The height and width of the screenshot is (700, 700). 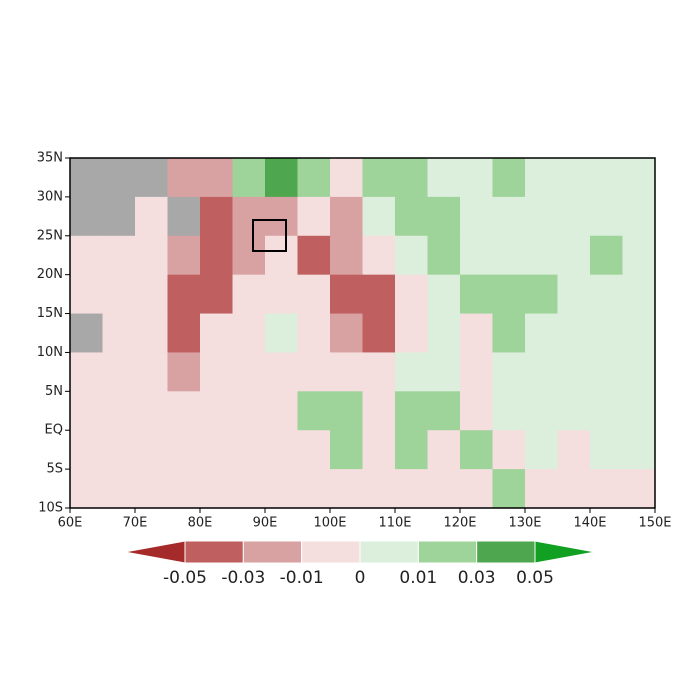 What do you see at coordinates (565, 552) in the screenshot?
I see `colorbar-high` at bounding box center [565, 552].